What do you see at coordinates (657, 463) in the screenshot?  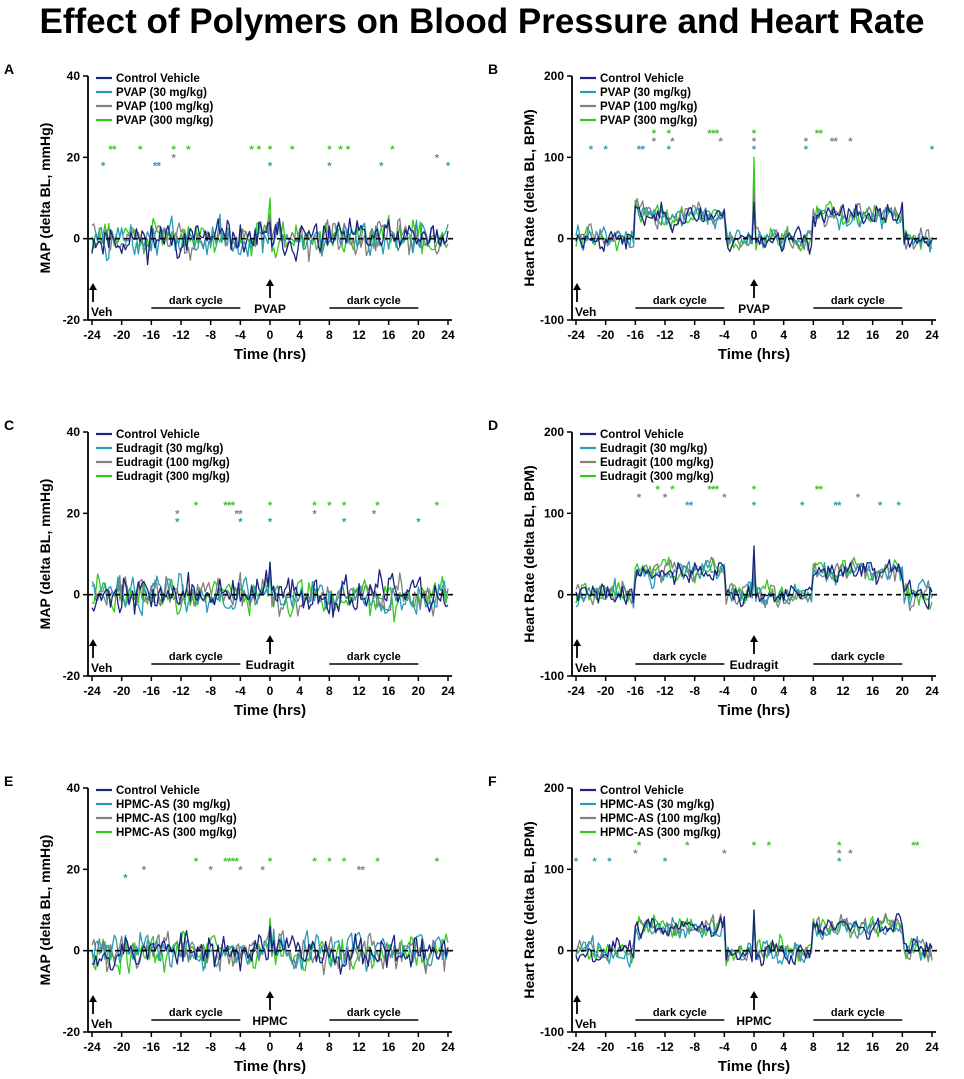 I see `legend-label-mid: Eudragit (100 mg/kg)` at bounding box center [657, 463].